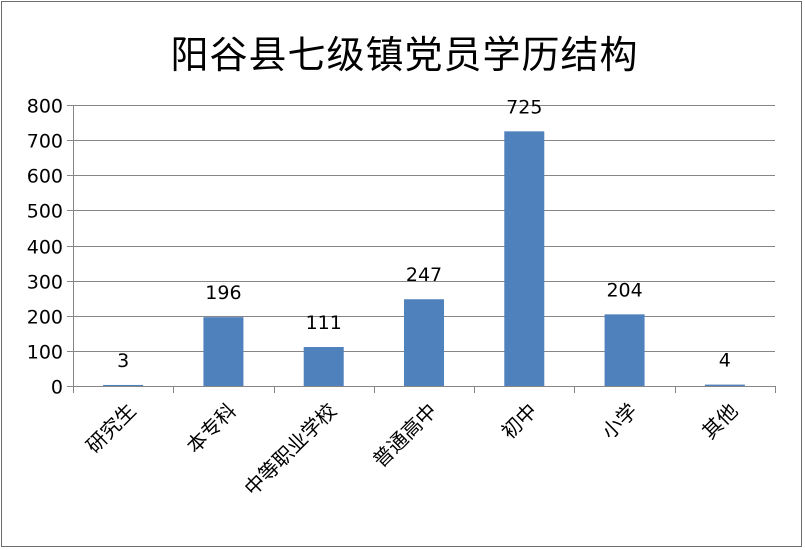 This screenshot has height=550, width=805. What do you see at coordinates (725, 361) in the screenshot?
I see `data-label: 4` at bounding box center [725, 361].